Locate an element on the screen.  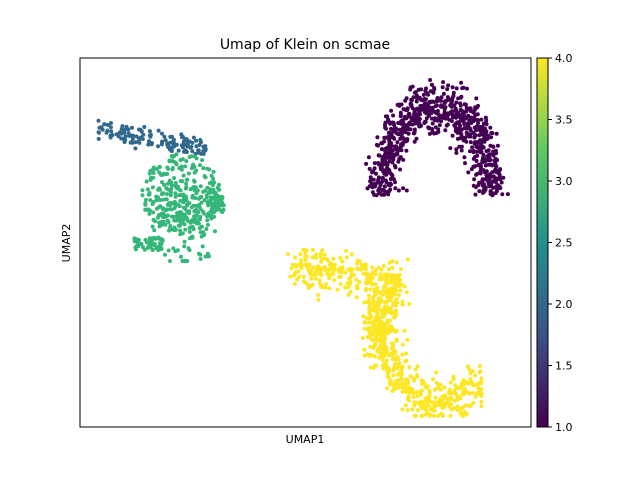
colorbar-tick-label: 2.5 is located at coordinates (564, 243).